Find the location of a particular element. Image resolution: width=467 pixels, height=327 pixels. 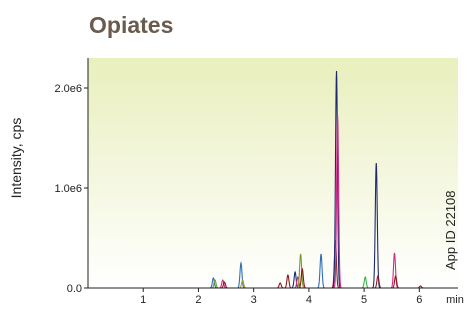

chart-title: Opiates is located at coordinates (131, 25).